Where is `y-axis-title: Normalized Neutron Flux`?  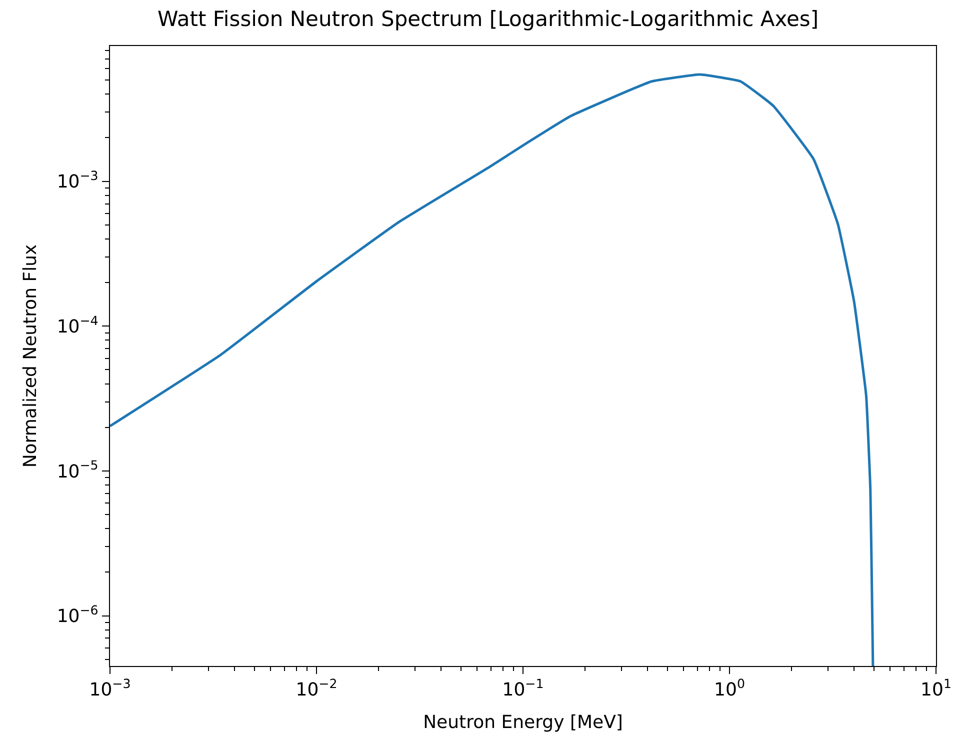
y-axis-title: Normalized Neutron Flux is located at coordinates (31, 356).